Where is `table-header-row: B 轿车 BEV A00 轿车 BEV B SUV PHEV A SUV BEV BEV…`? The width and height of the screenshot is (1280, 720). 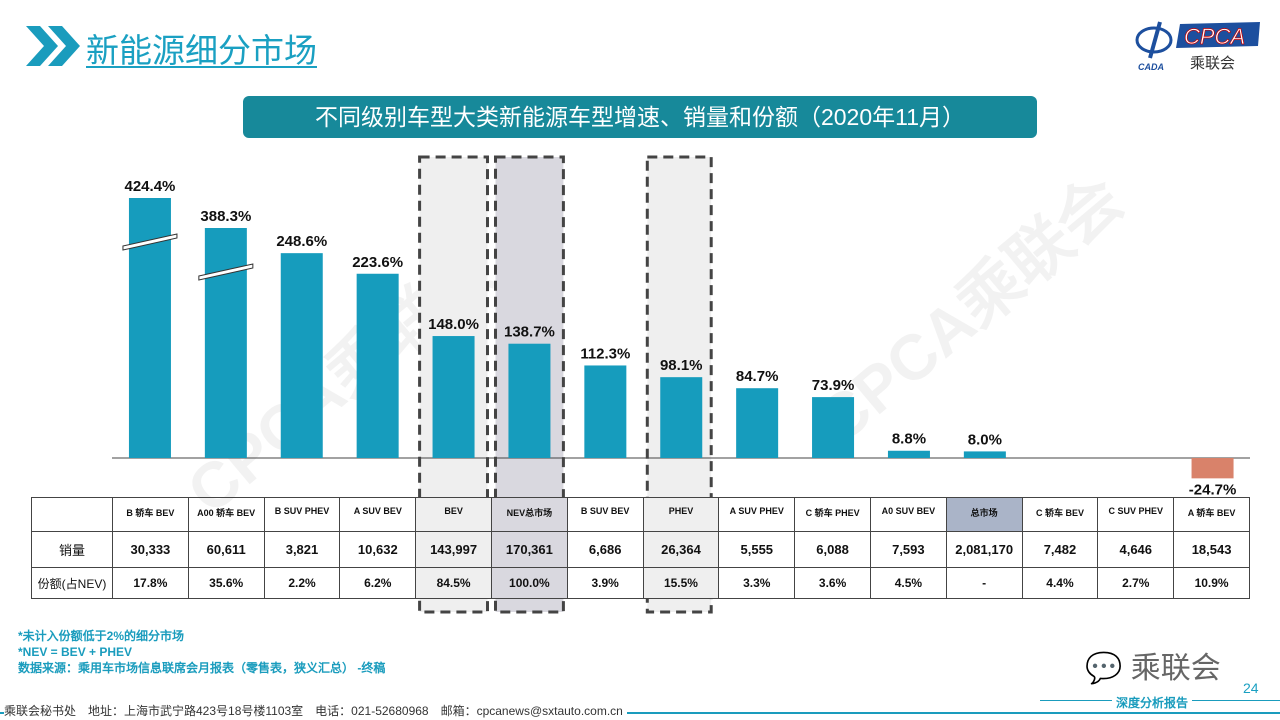
table-header-row: B 轿车 BEV A00 轿车 BEV B SUV PHEV A SUV BEV BEV… is located at coordinates (640, 514).